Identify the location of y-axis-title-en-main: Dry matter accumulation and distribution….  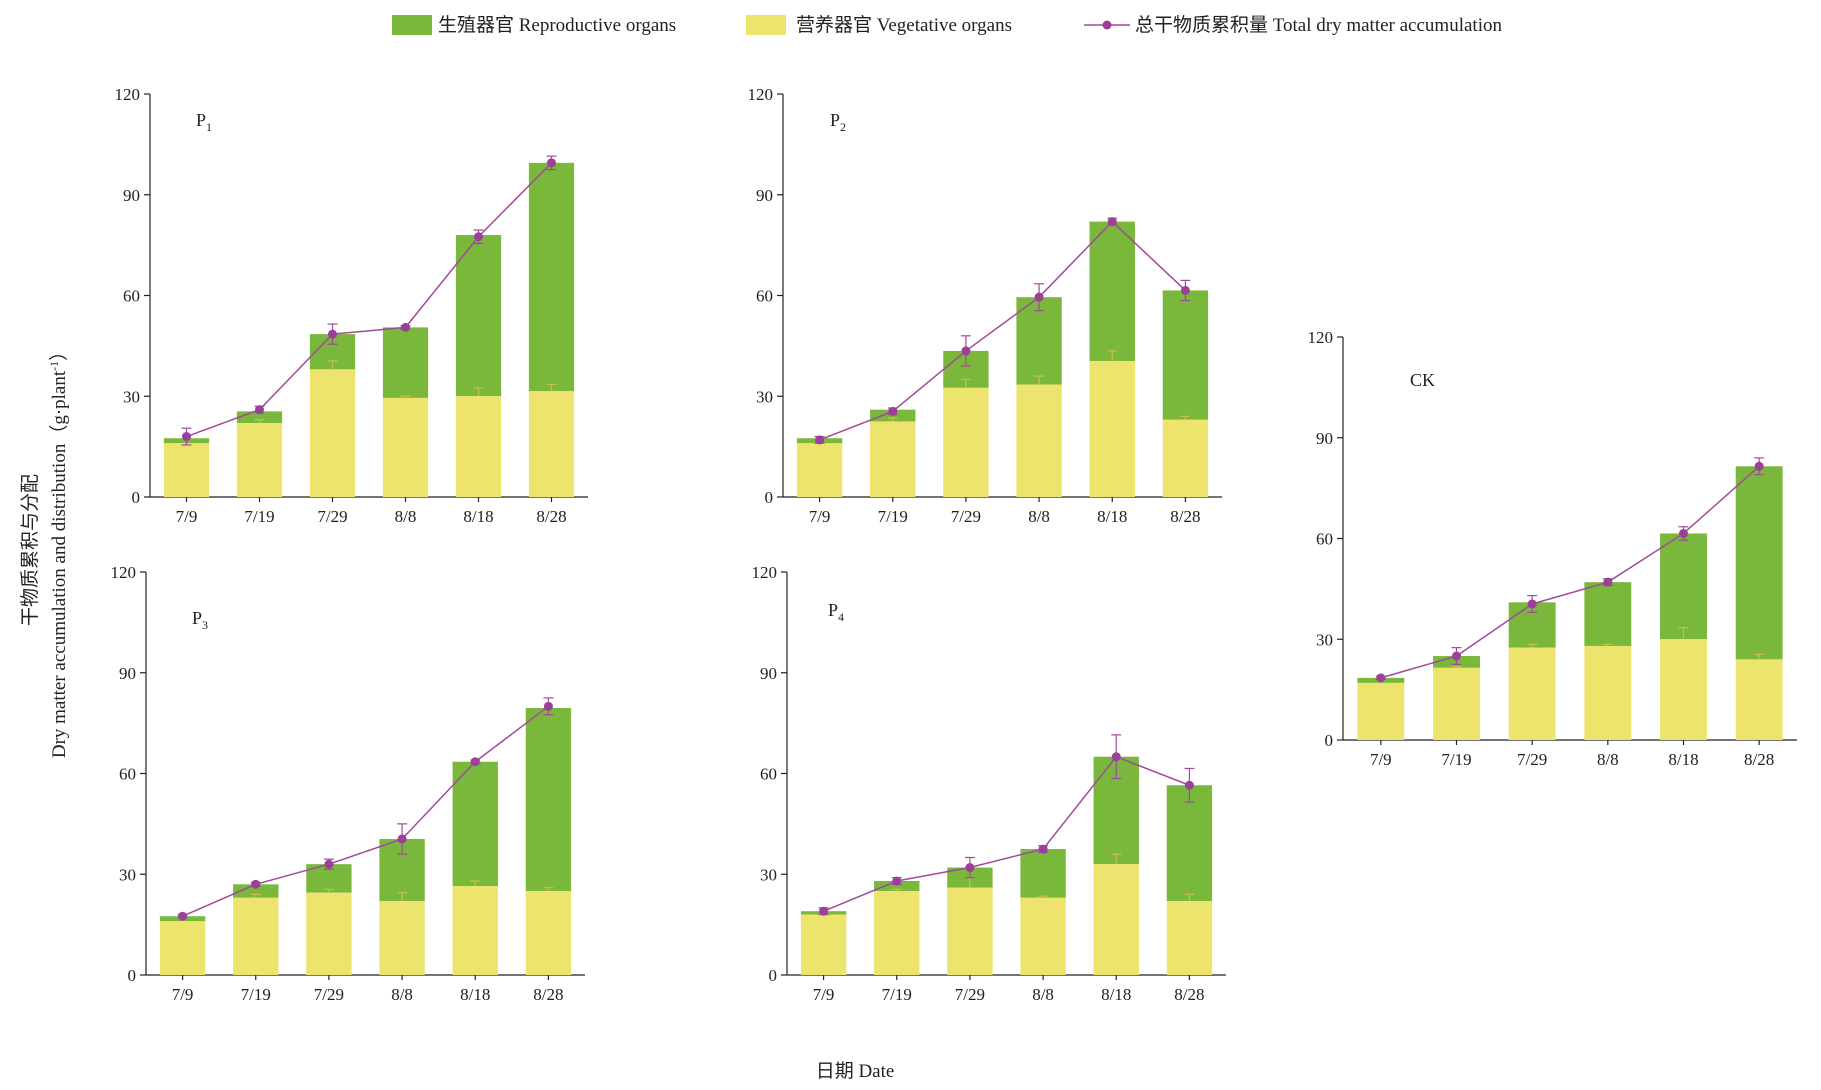
(59, 564).